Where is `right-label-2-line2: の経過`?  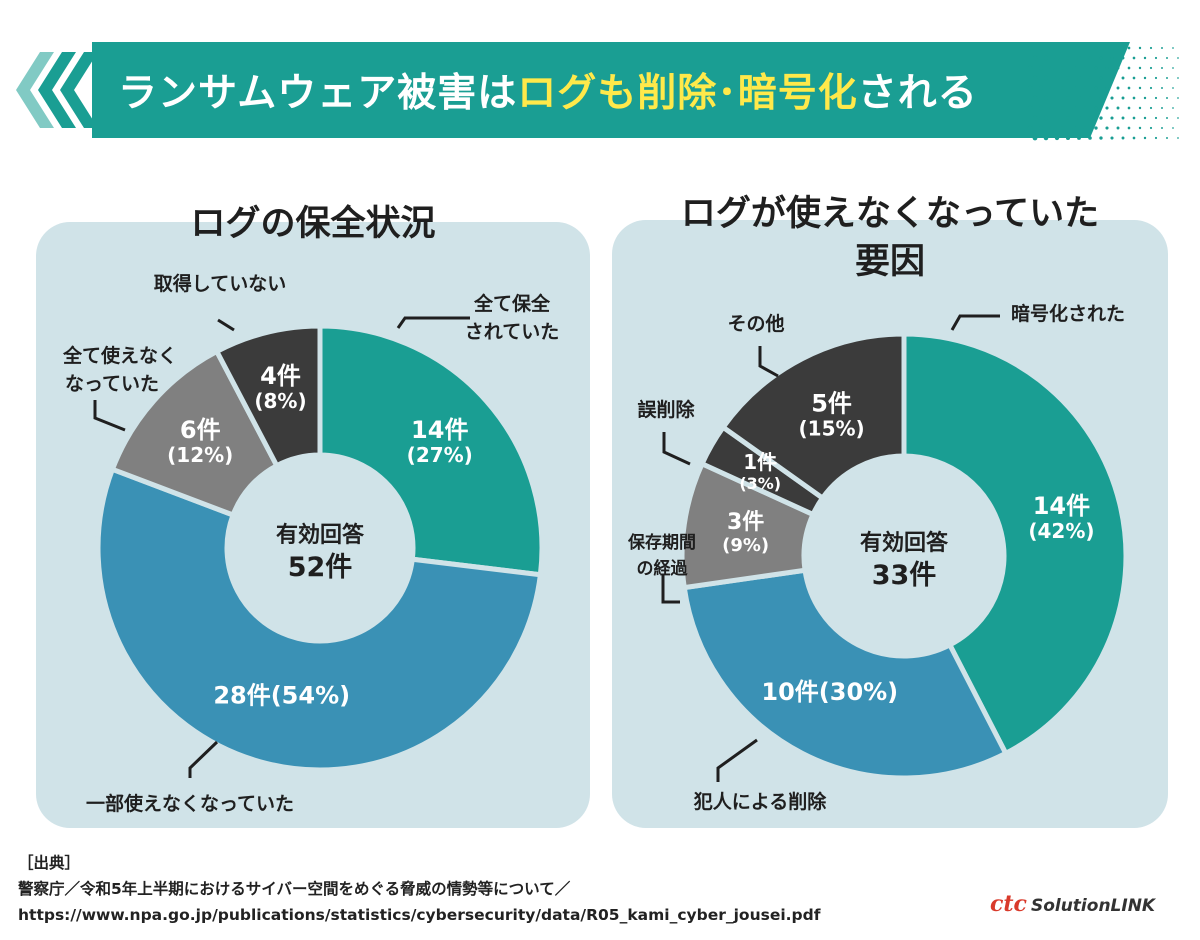 right-label-2-line2: の経過 is located at coordinates (663, 568).